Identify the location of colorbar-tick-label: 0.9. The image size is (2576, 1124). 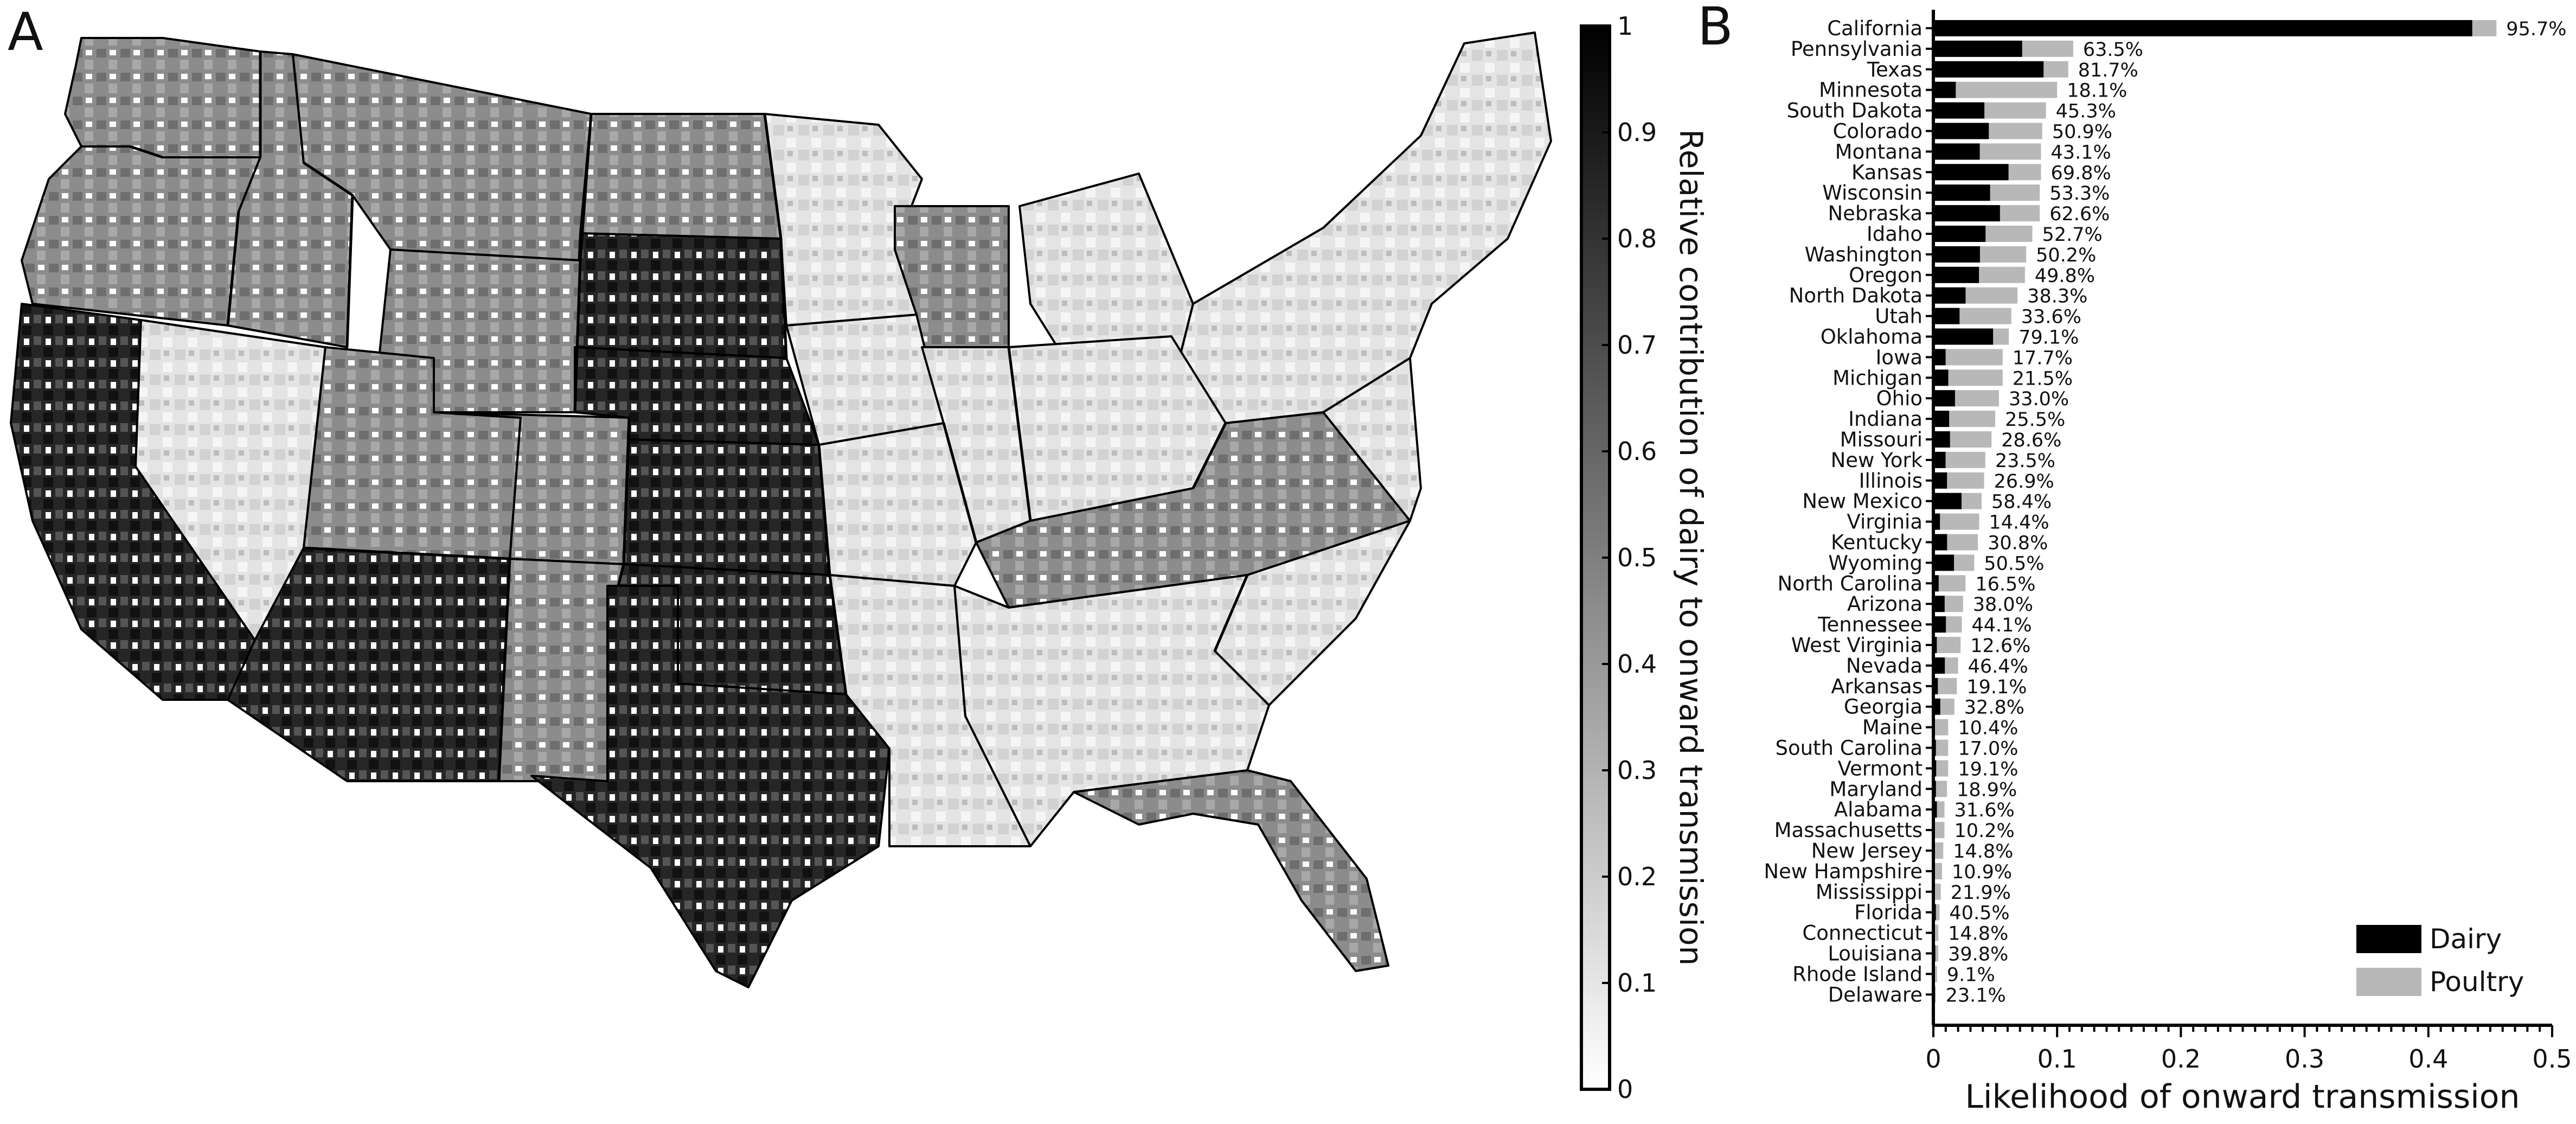
(1637, 133).